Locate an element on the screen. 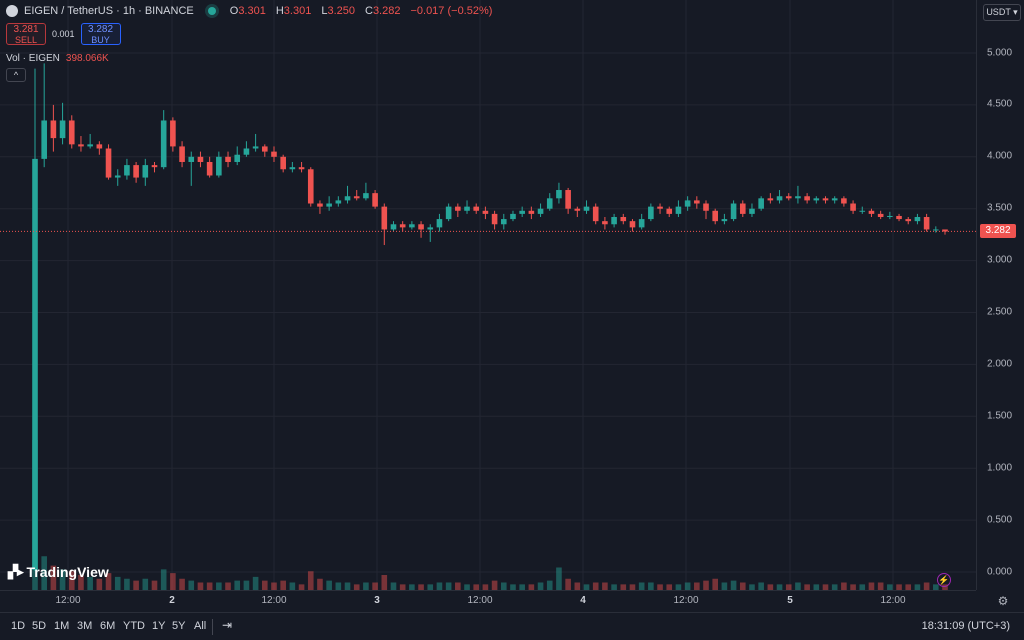 This screenshot has height=640, width=1024. tradingview-logo: ▞▸ TradingView is located at coordinates (58, 572).